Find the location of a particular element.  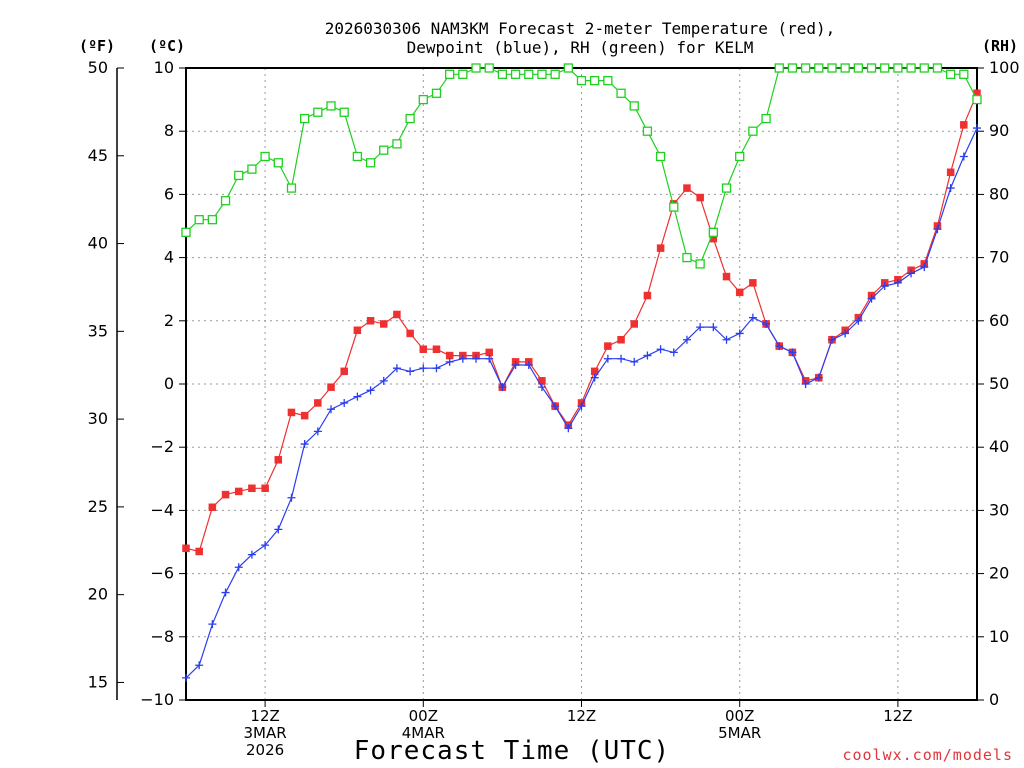

tick-label-rh: 0 is located at coordinates (994, 699).